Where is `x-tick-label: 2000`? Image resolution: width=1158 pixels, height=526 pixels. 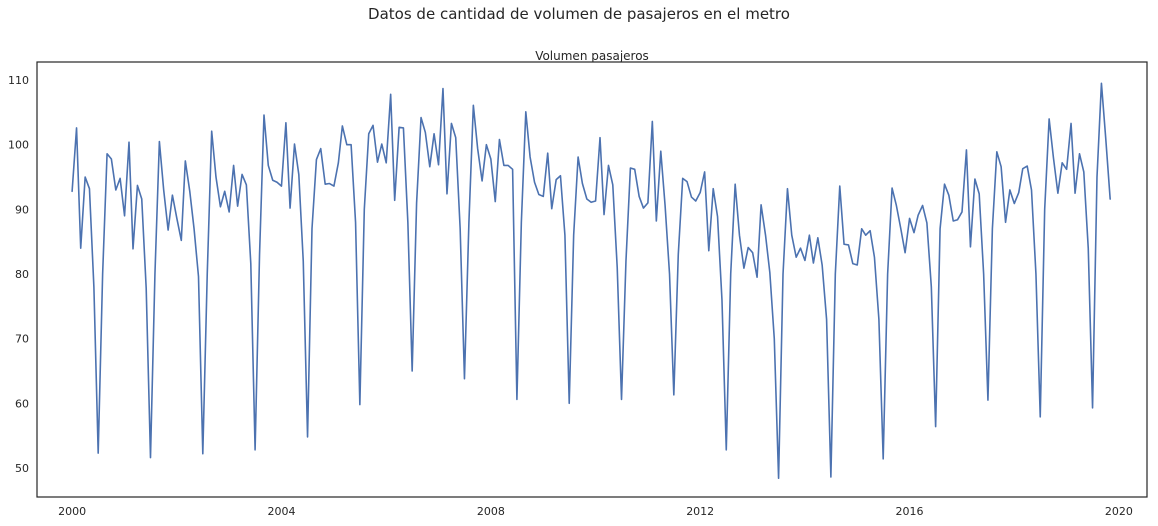
x-tick-label: 2000 is located at coordinates (72, 511).